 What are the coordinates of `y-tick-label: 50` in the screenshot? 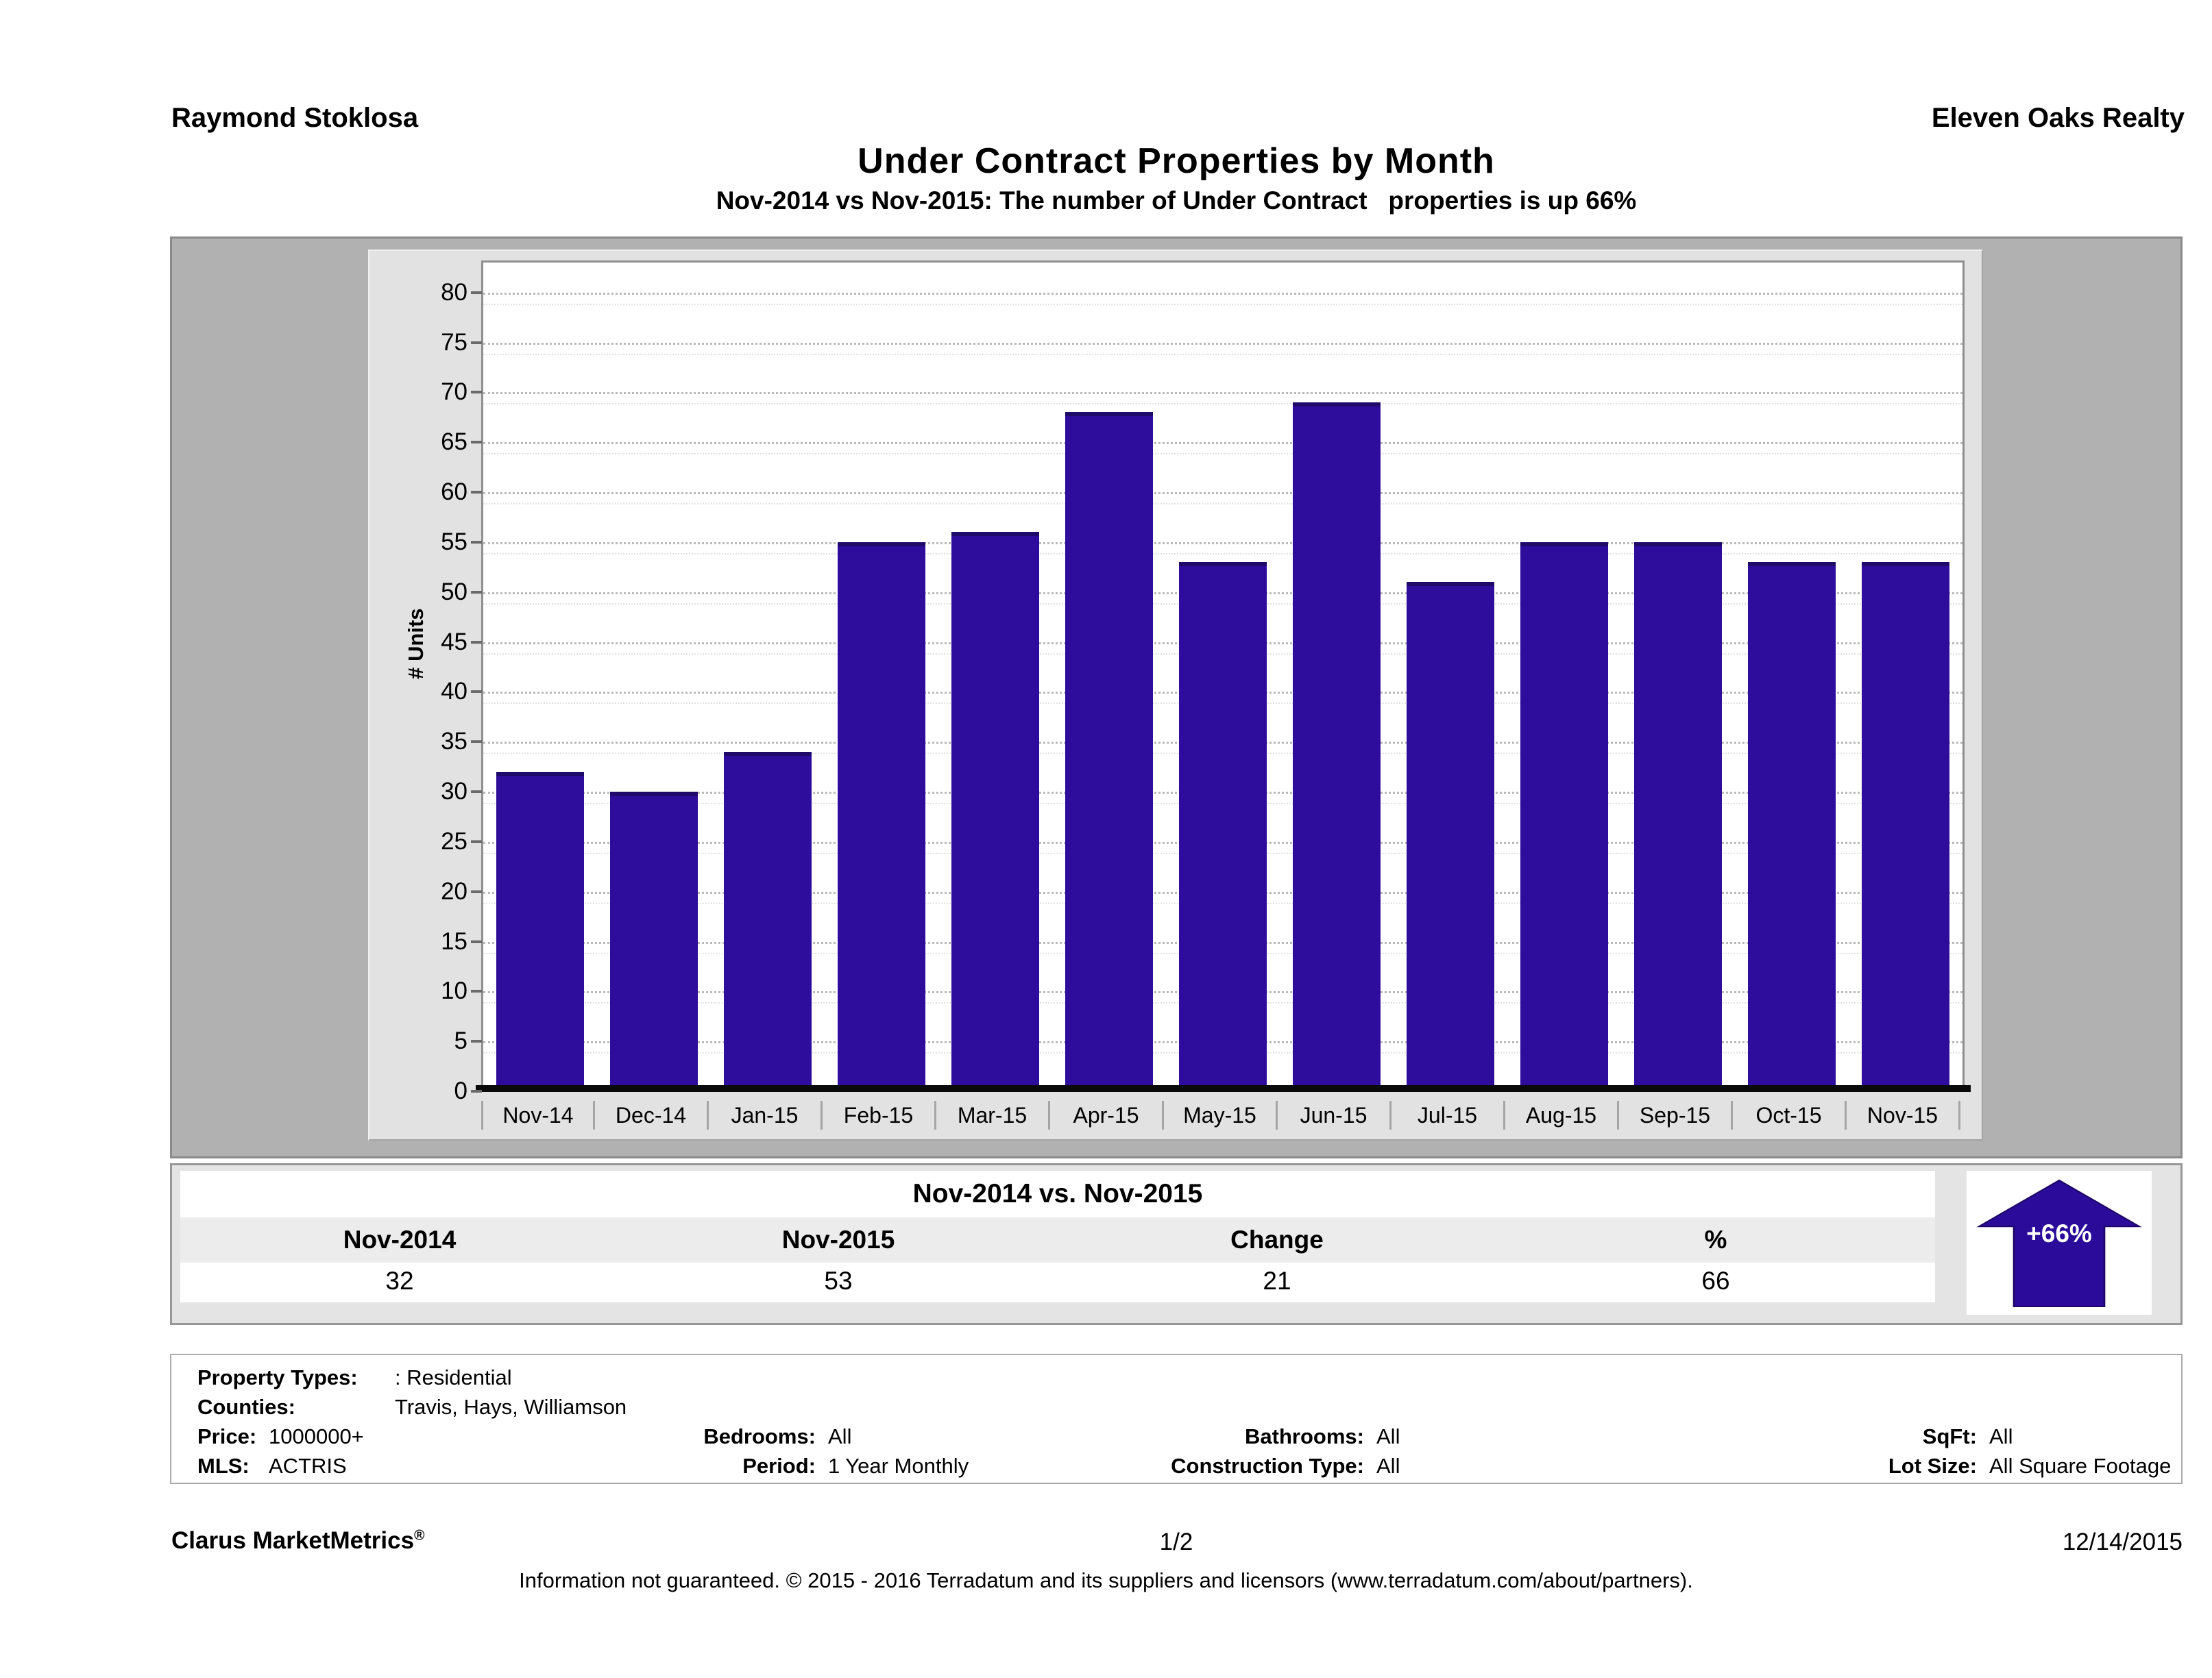 It's located at (454, 591).